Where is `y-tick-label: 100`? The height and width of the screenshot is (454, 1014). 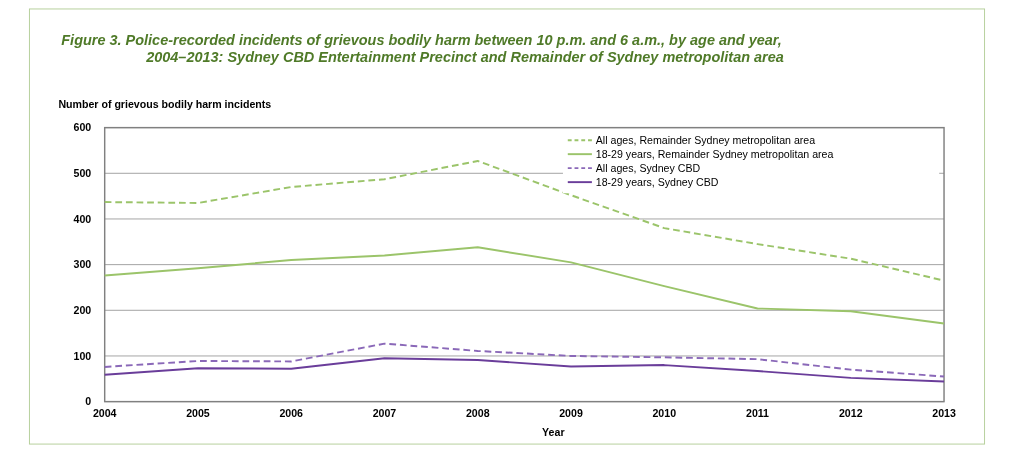
y-tick-label: 100 is located at coordinates (82, 355).